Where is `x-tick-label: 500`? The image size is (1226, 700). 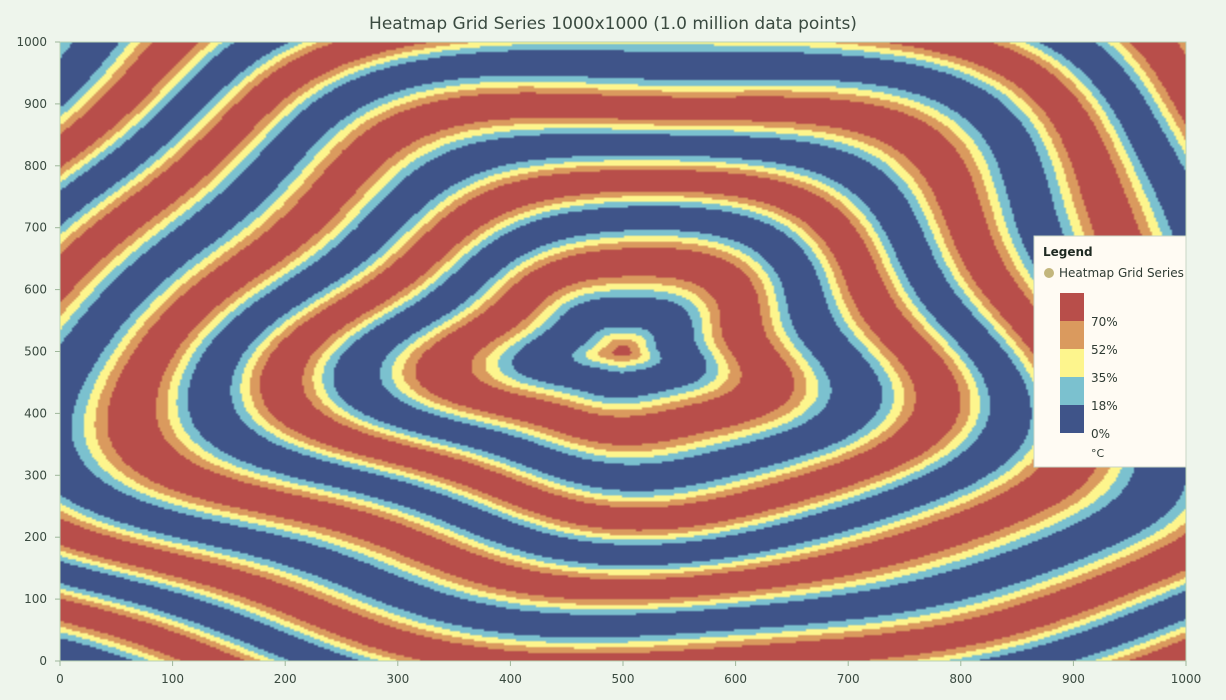 x-tick-label: 500 is located at coordinates (623, 679).